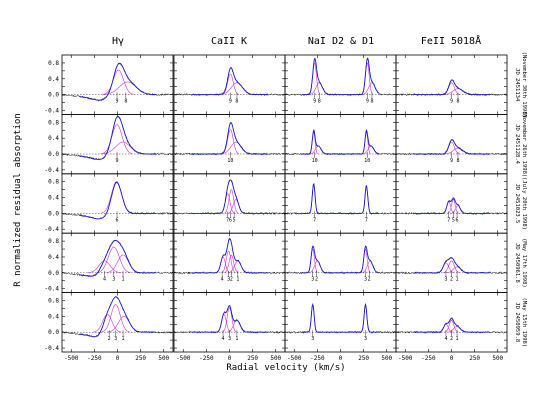 Image resolution: width=538 pixels, height=416 pixels. I want to click on y-tick-label: -0.4, so click(52, 110).